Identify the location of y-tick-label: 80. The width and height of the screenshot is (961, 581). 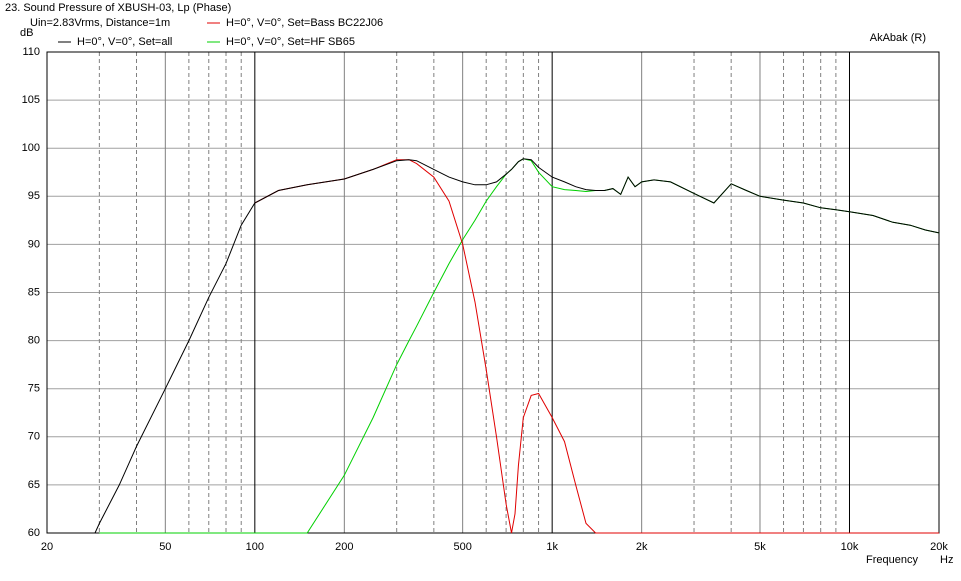
(34, 341).